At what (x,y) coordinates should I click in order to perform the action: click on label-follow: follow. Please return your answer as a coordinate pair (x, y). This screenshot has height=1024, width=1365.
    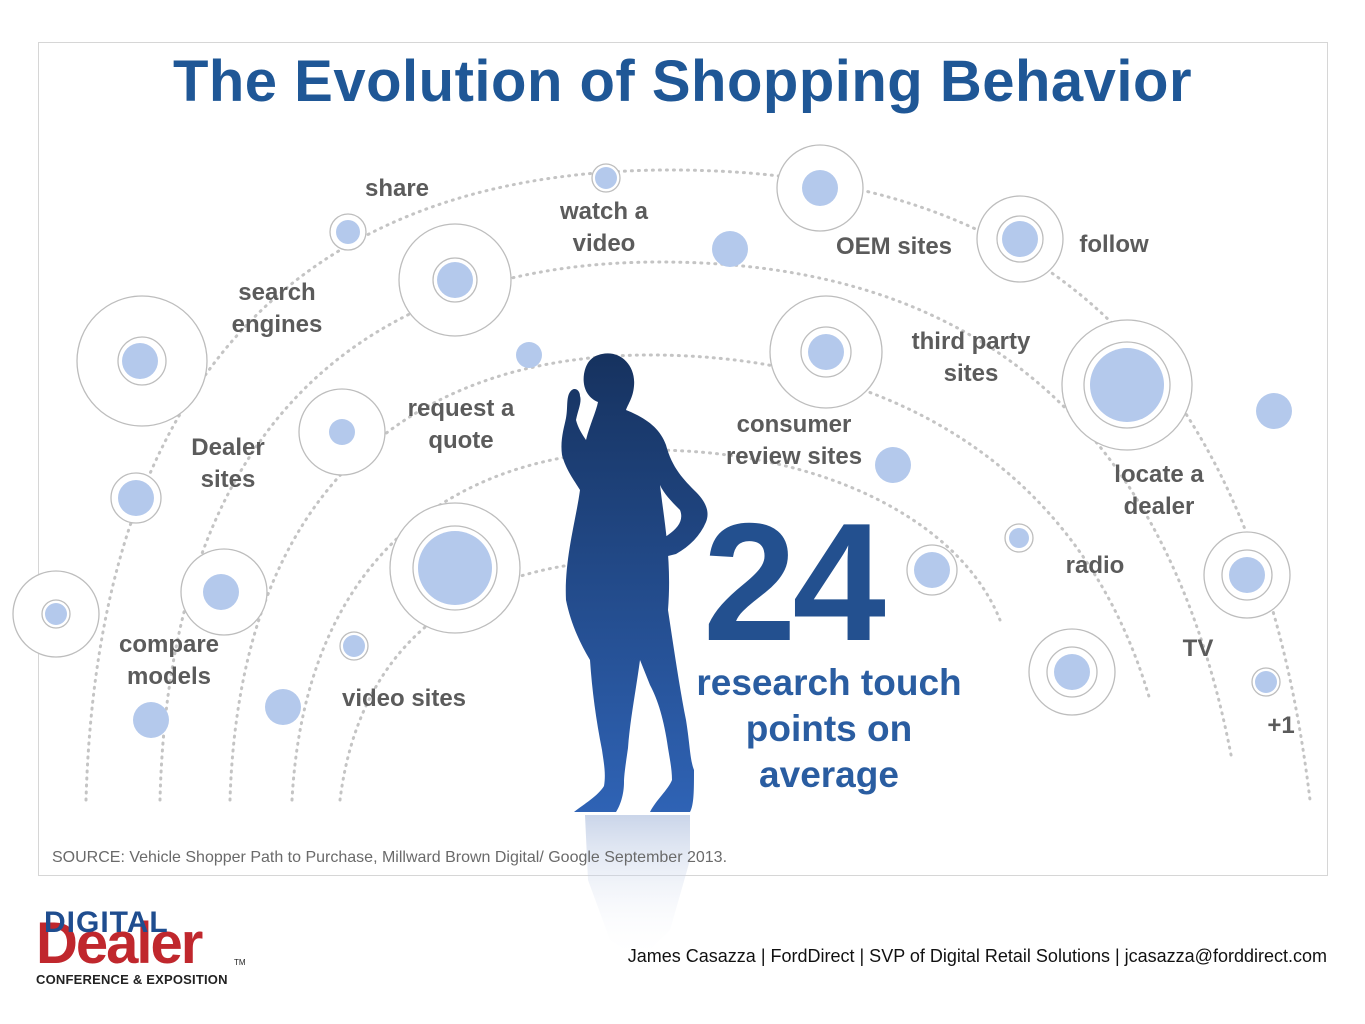
    Looking at the image, I should click on (1114, 244).